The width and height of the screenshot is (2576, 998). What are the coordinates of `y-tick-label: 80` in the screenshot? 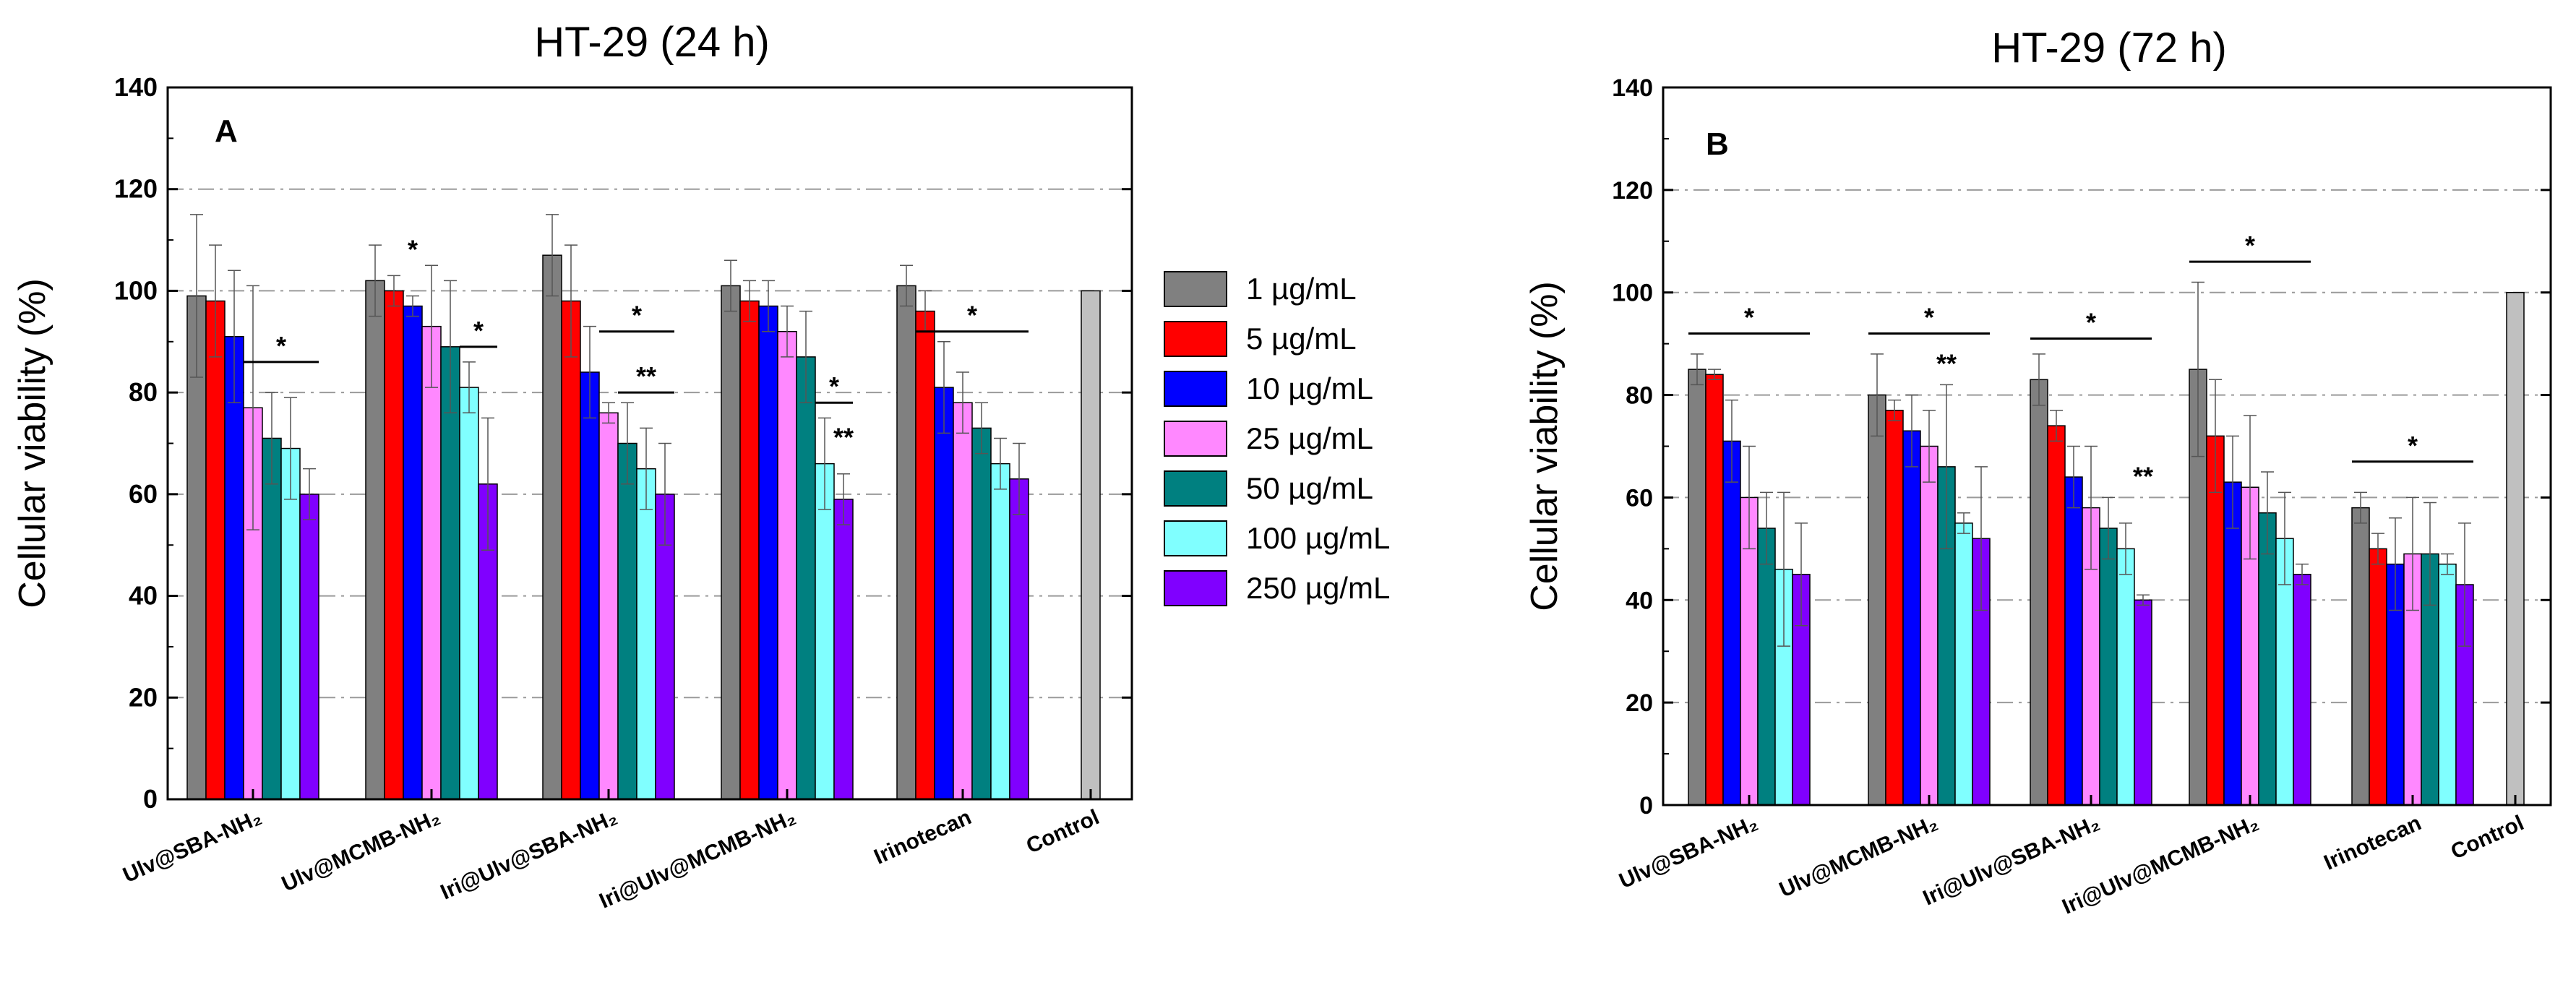 It's located at (1640, 396).